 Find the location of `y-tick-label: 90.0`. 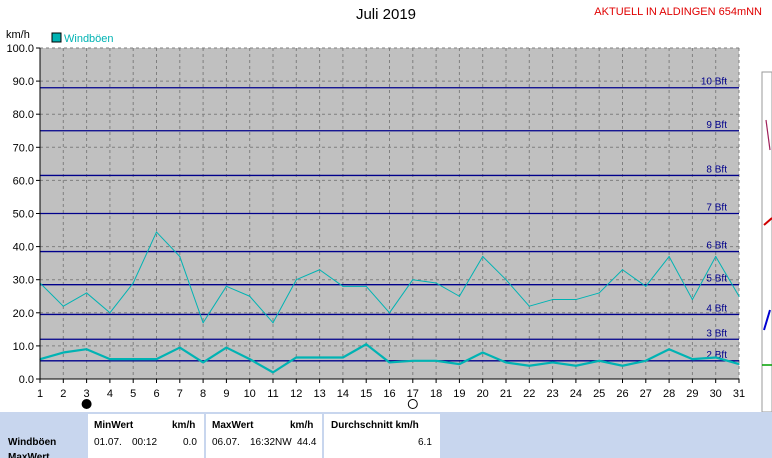

y-tick-label: 90.0 is located at coordinates (23, 82).